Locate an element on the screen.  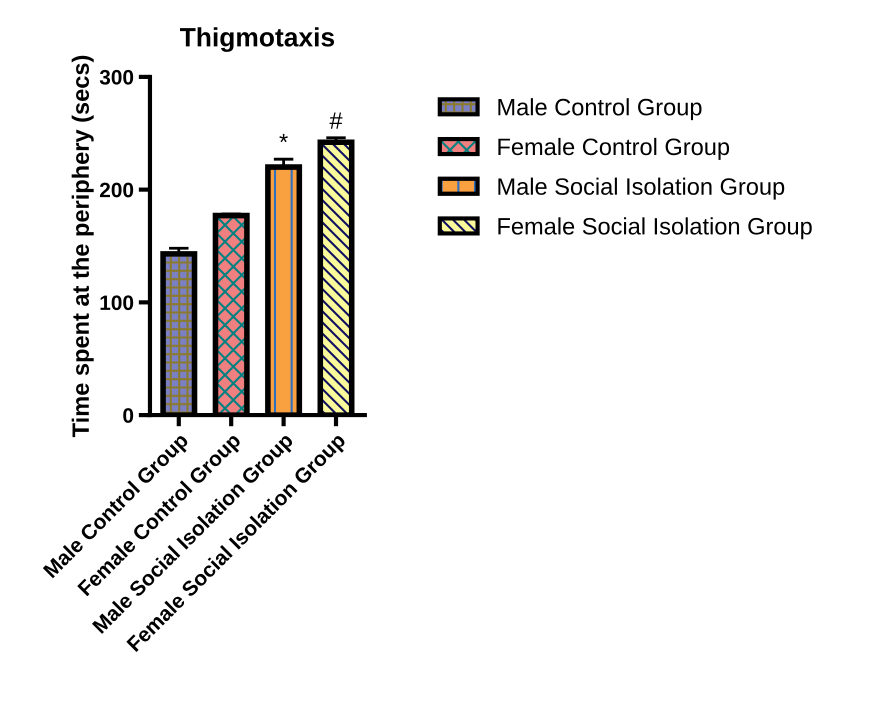
y-tick-label: 0 is located at coordinates (128, 415).